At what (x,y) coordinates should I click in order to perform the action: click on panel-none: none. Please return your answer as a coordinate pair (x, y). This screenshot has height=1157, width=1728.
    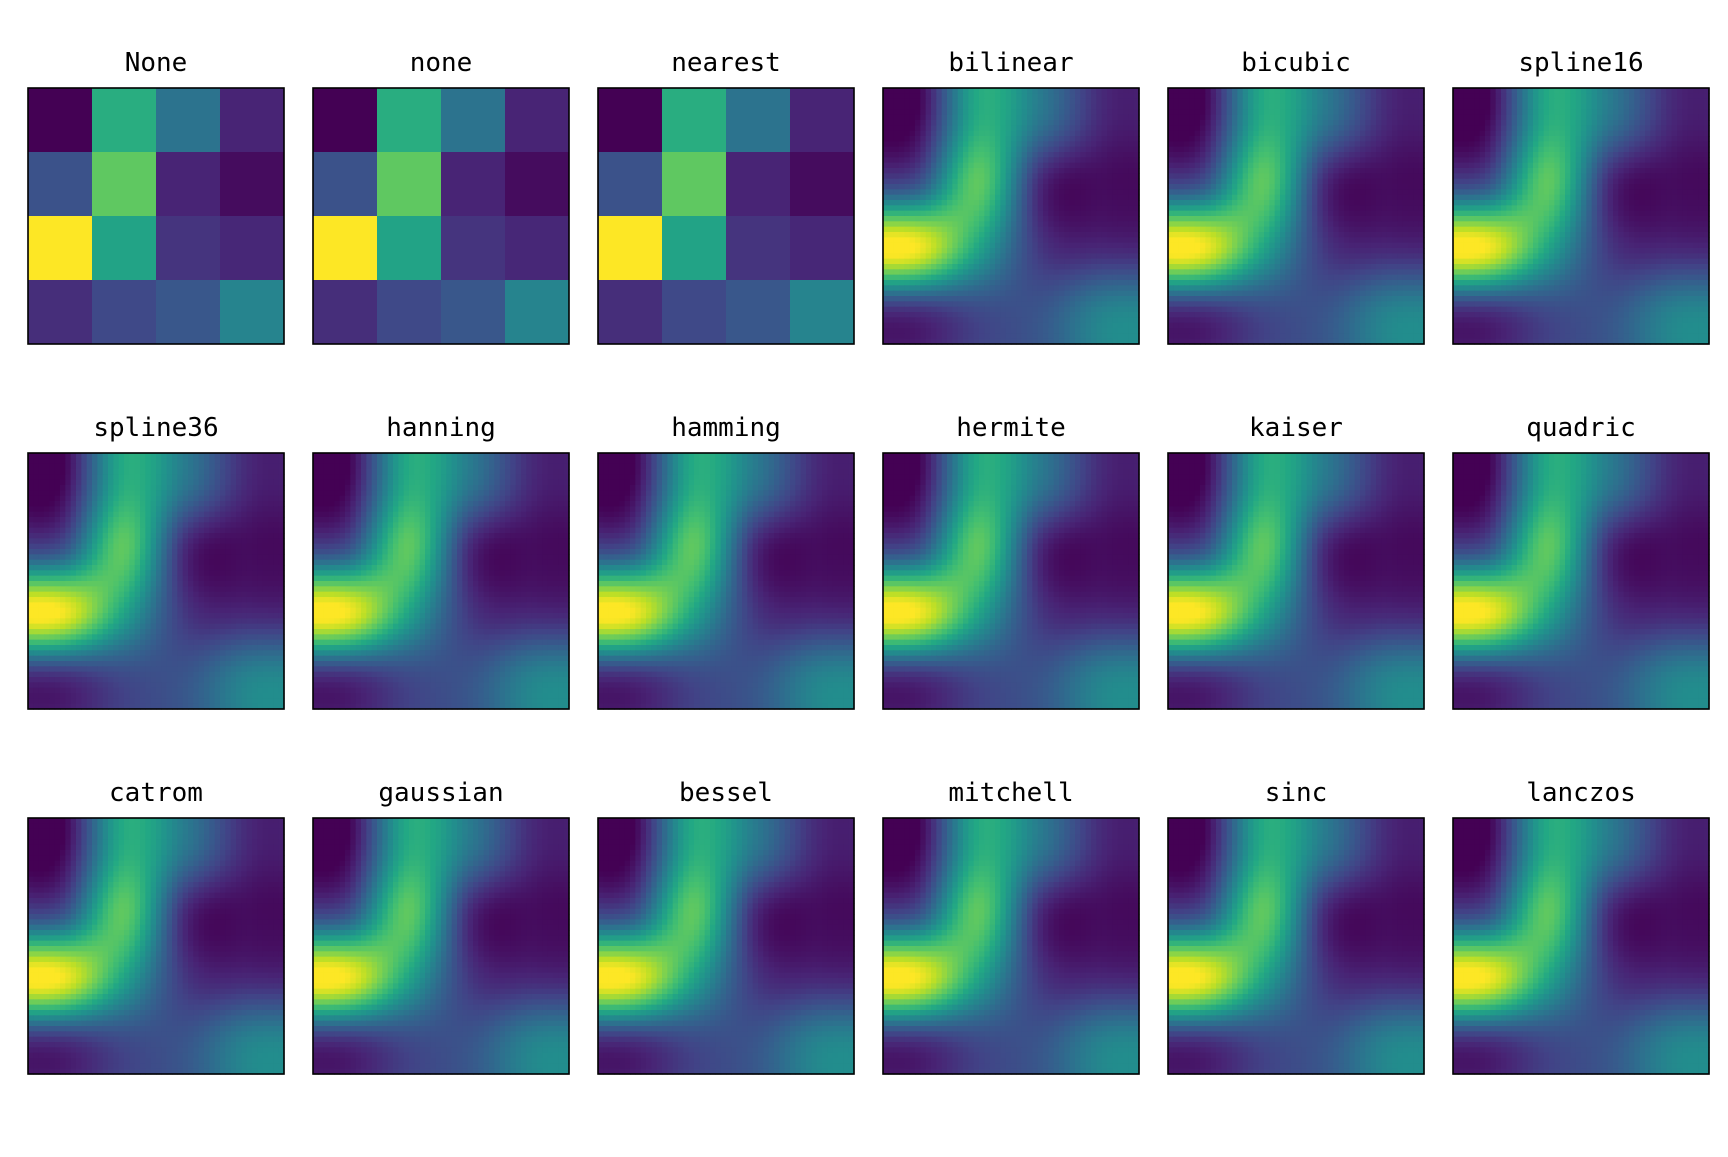
    Looking at the image, I should click on (441, 196).